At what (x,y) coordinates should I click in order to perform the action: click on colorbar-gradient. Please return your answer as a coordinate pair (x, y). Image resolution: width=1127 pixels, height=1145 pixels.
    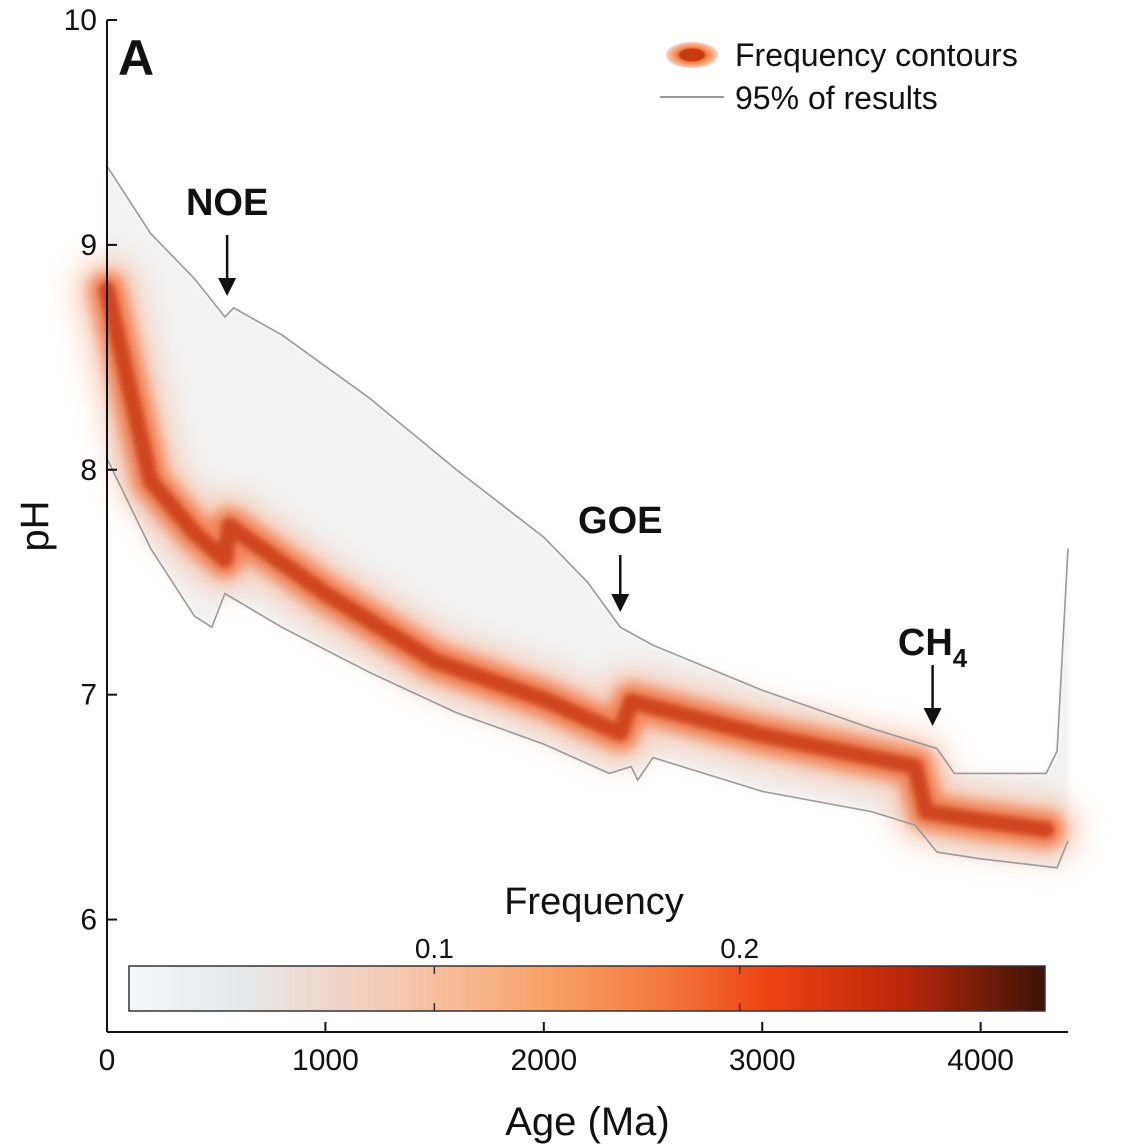
    Looking at the image, I should click on (587, 988).